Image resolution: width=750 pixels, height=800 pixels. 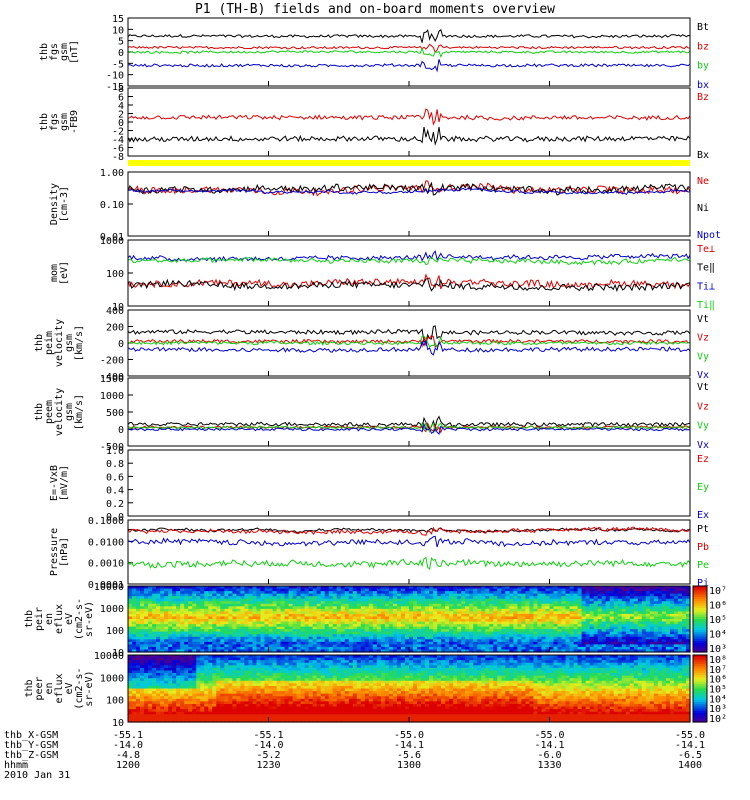 What do you see at coordinates (74, 52) in the screenshot?
I see `y-axis-label-line: [nT]` at bounding box center [74, 52].